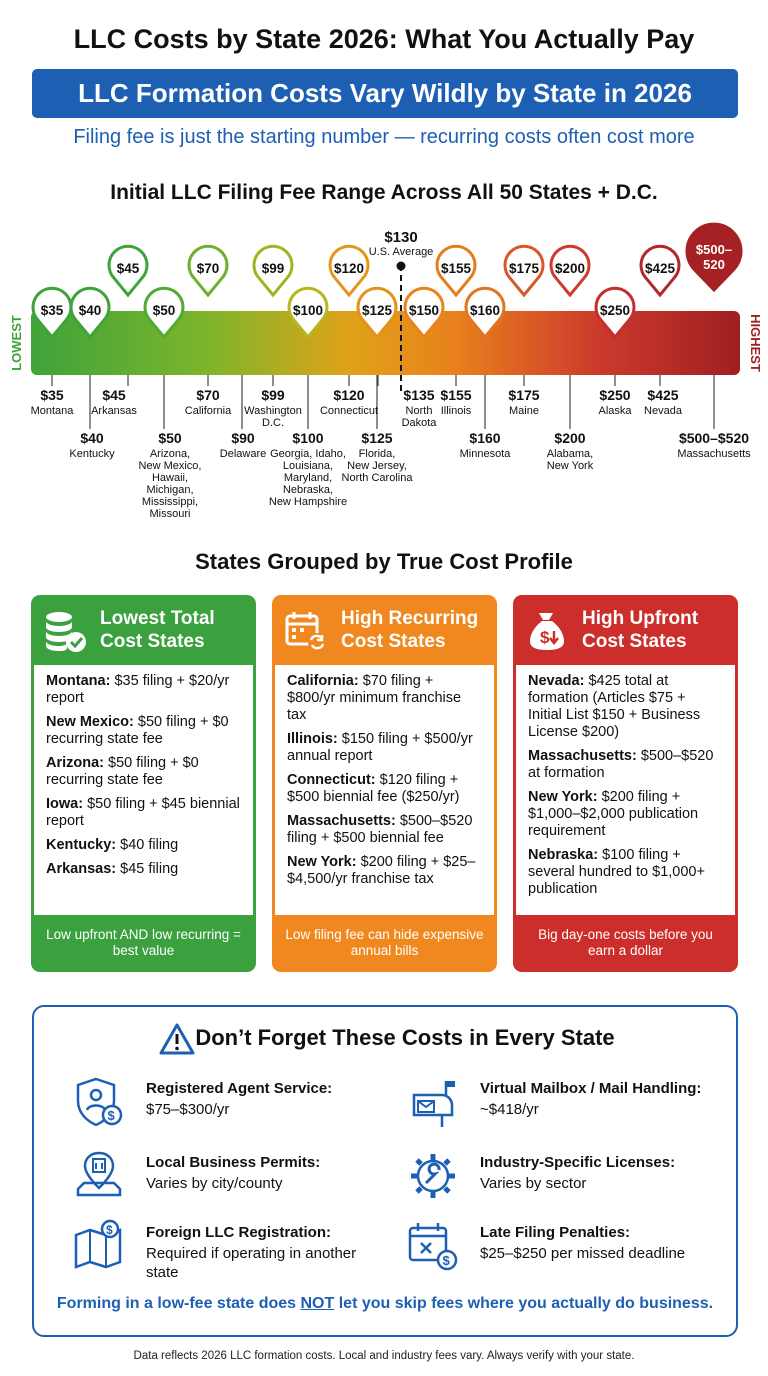  Describe the element at coordinates (273, 395) in the screenshot. I see `fee-label: $99` at that location.